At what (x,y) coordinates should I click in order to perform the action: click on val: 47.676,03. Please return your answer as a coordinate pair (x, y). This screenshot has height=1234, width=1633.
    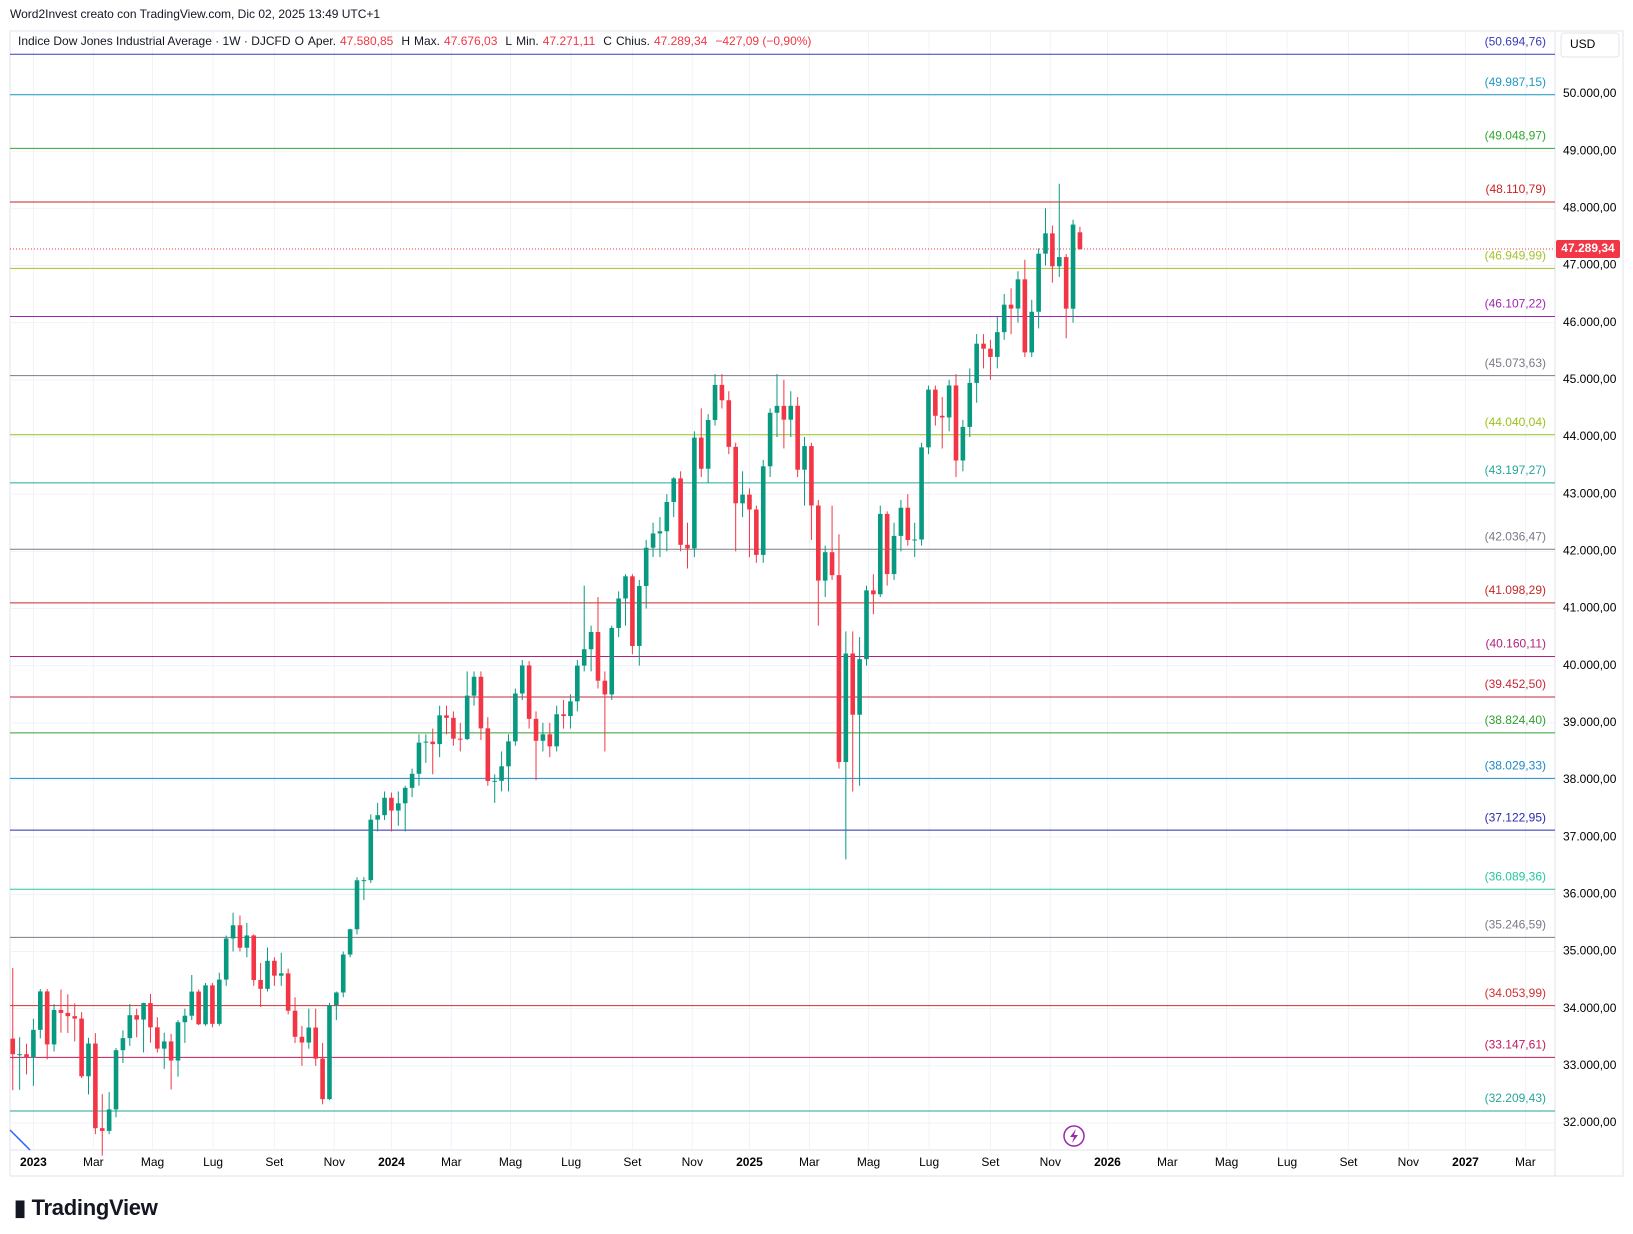
    Looking at the image, I should click on (471, 41).